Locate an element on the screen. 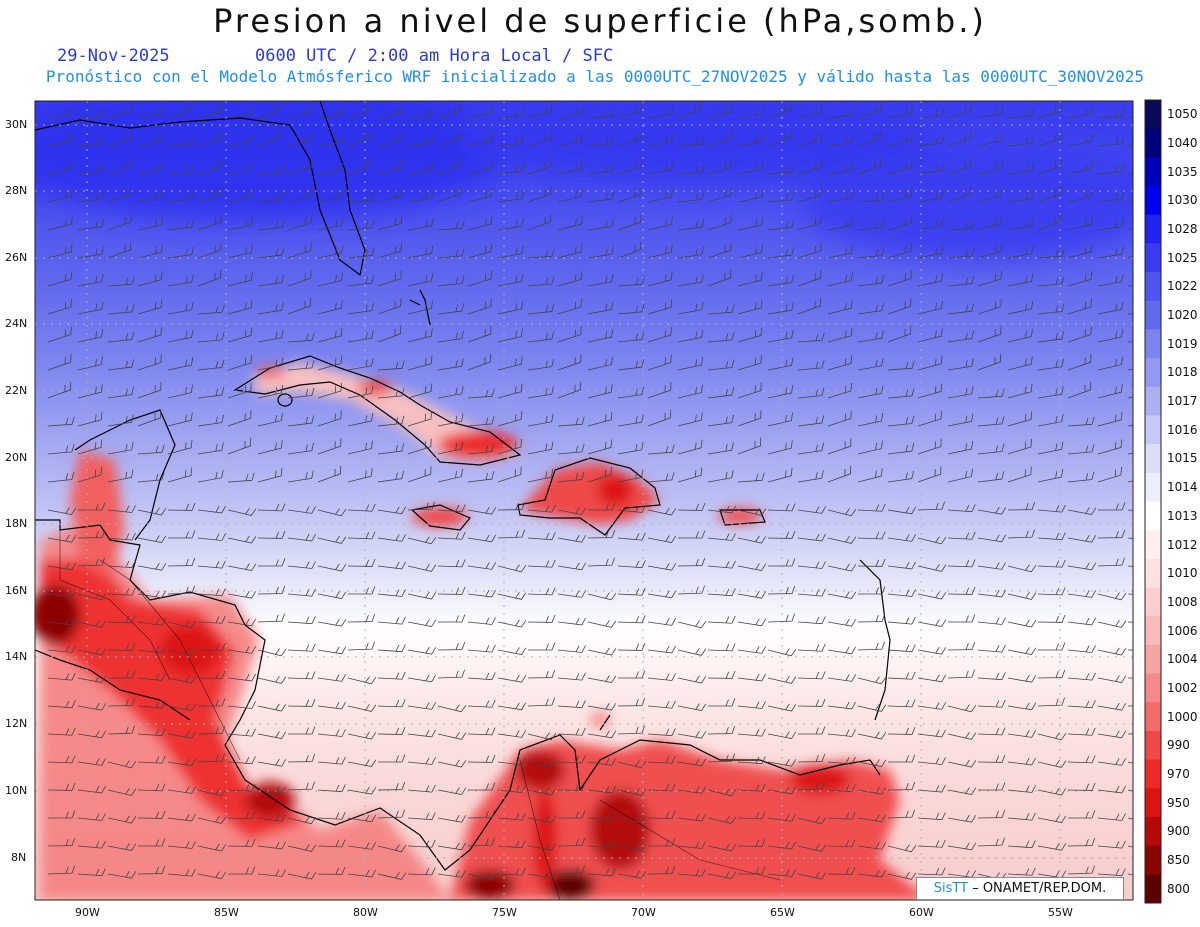  colorbar-level-label: 1020 is located at coordinates (1182, 315).